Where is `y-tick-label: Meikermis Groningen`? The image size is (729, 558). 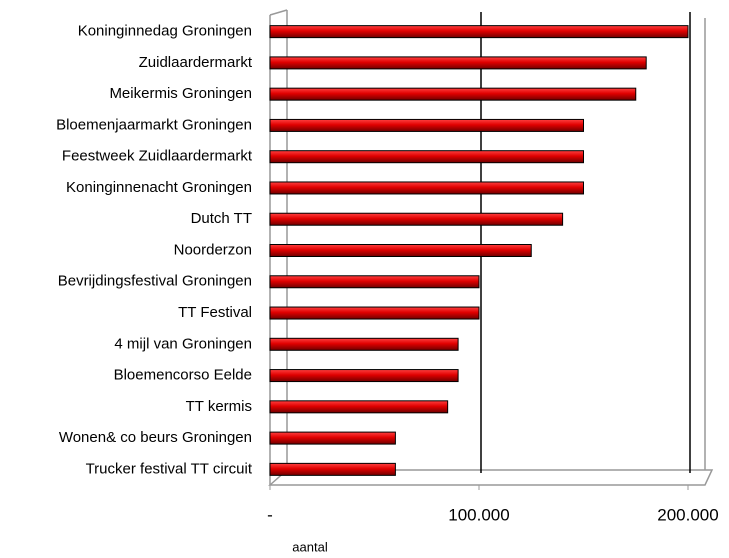 y-tick-label: Meikermis Groningen is located at coordinates (180, 93).